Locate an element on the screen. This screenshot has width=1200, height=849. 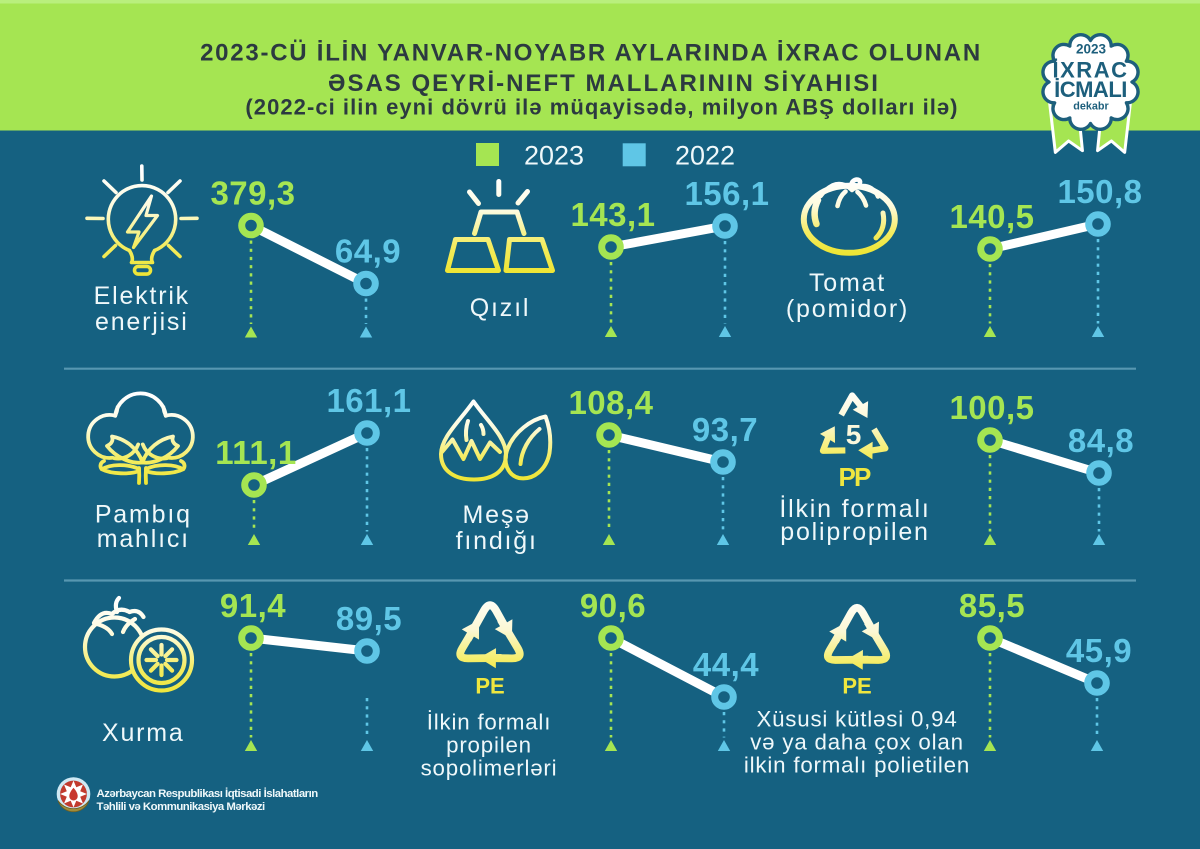
svg-text: və ya daha çox olan is located at coordinates (857, 742).